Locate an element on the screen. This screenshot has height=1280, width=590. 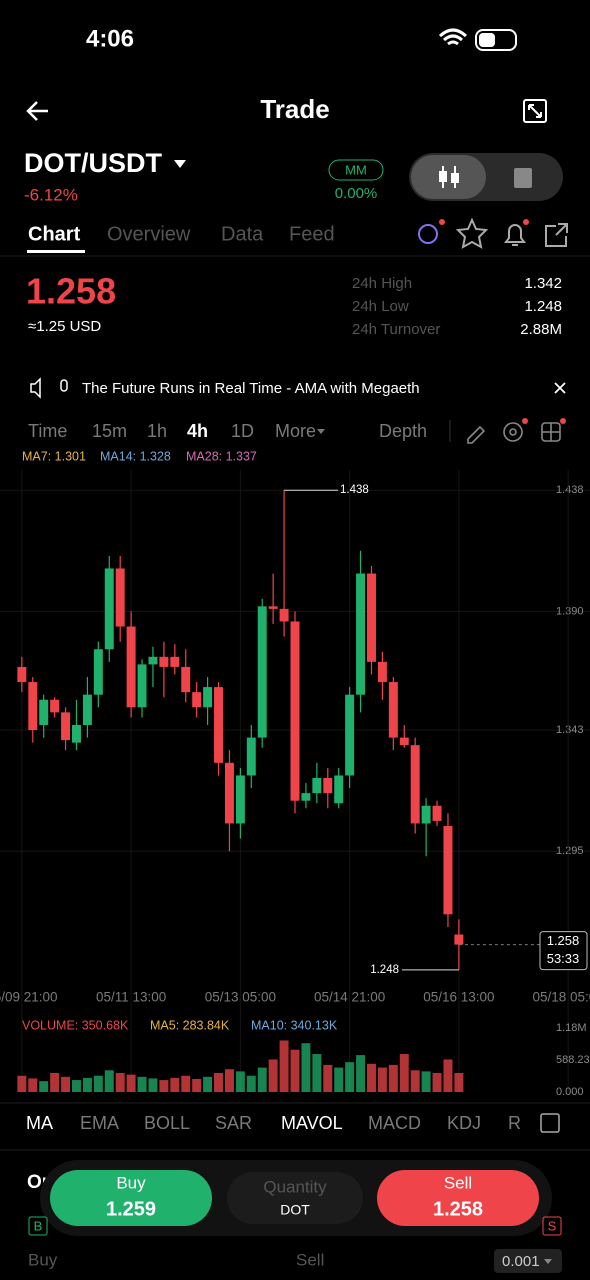
indicator-tab: BOLL is located at coordinates (167, 1123).